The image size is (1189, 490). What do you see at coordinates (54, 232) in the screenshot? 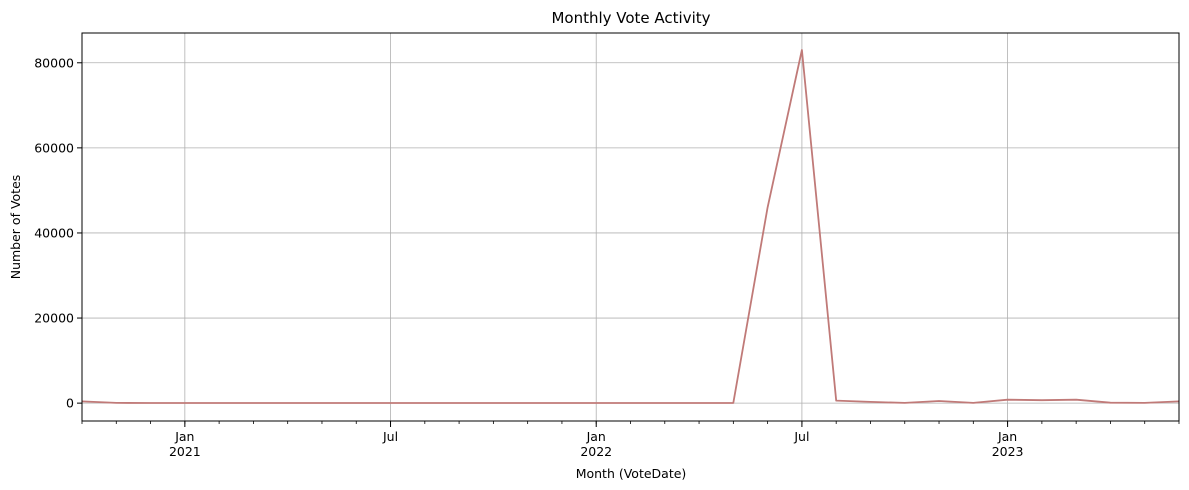
I see `y-tick-label: 40000` at bounding box center [54, 232].